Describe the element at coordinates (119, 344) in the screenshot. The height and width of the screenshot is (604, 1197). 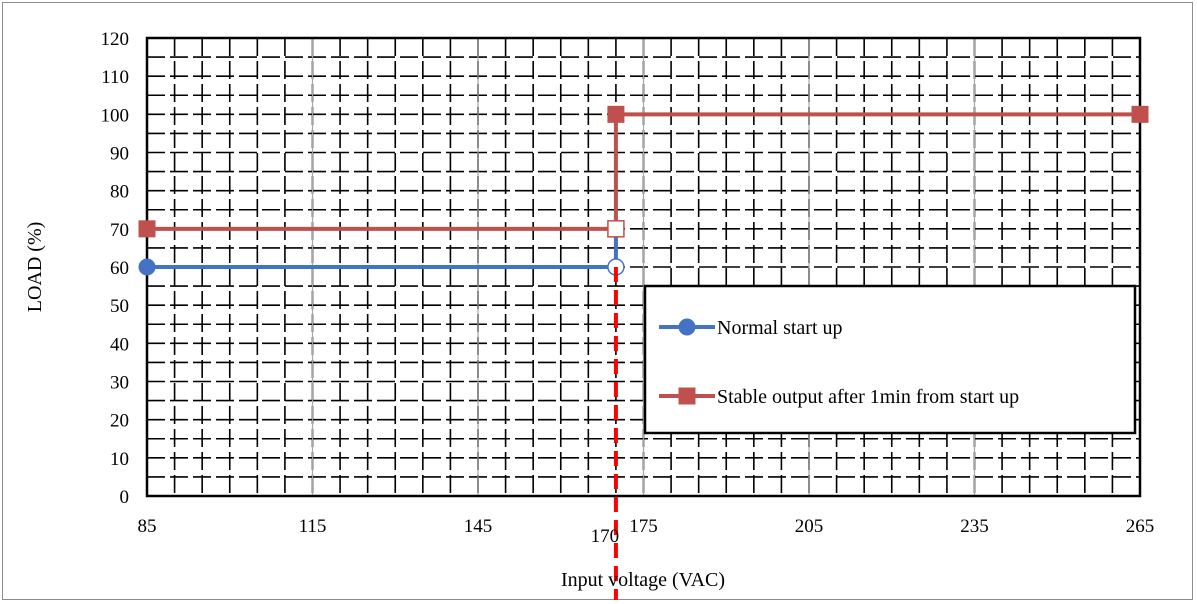
I see `y-tick-label: 40` at that location.